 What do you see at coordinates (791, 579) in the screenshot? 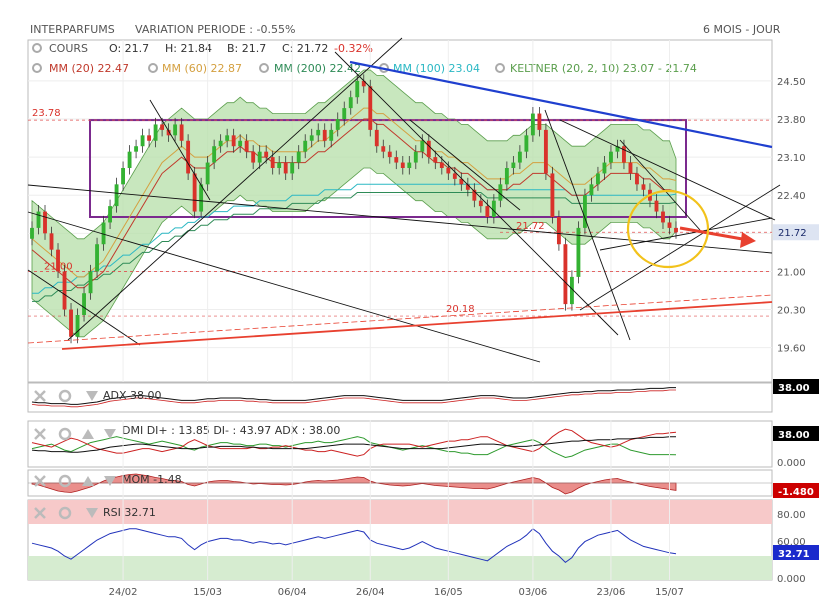
I see `y-tick-label: 0.000` at bounding box center [791, 579].